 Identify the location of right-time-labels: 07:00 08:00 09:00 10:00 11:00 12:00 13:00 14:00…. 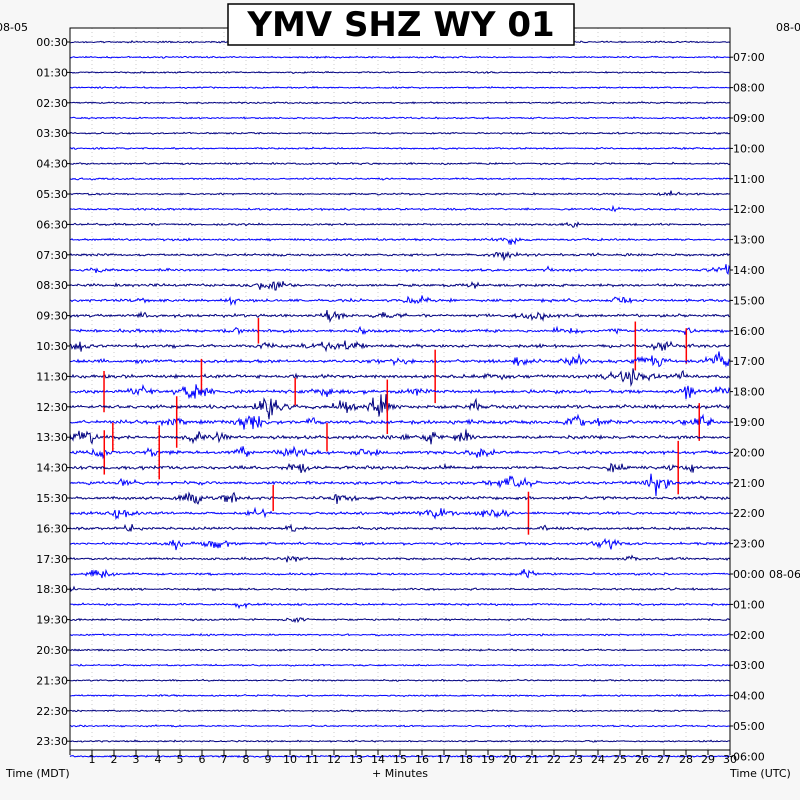
(765, 407).